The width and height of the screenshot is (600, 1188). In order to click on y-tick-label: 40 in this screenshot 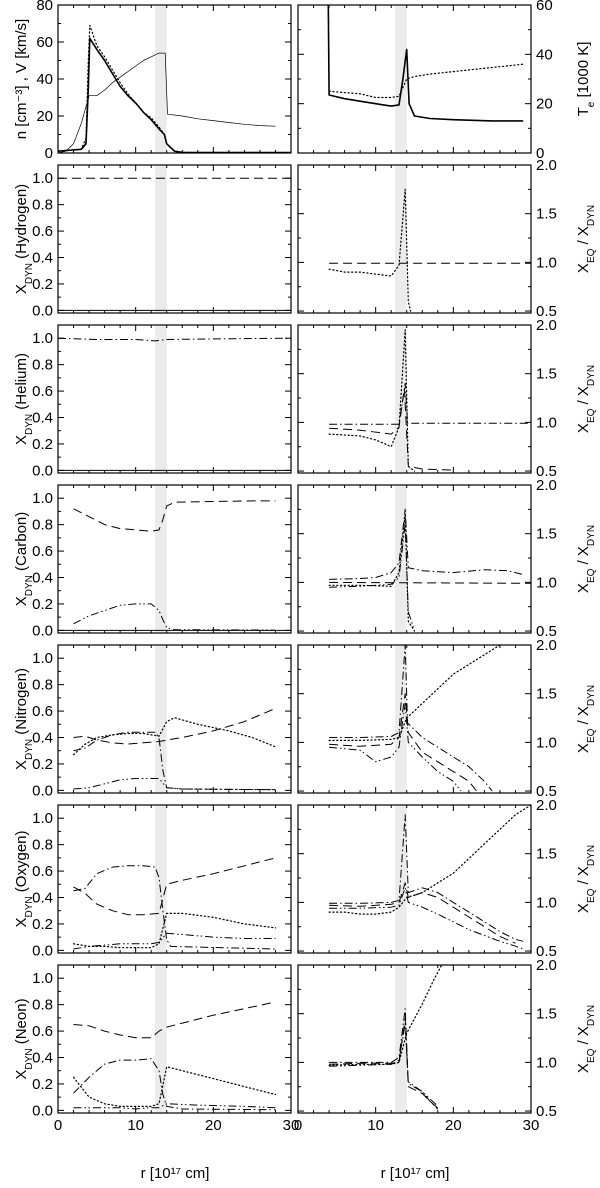, I will do `click(44, 79)`.